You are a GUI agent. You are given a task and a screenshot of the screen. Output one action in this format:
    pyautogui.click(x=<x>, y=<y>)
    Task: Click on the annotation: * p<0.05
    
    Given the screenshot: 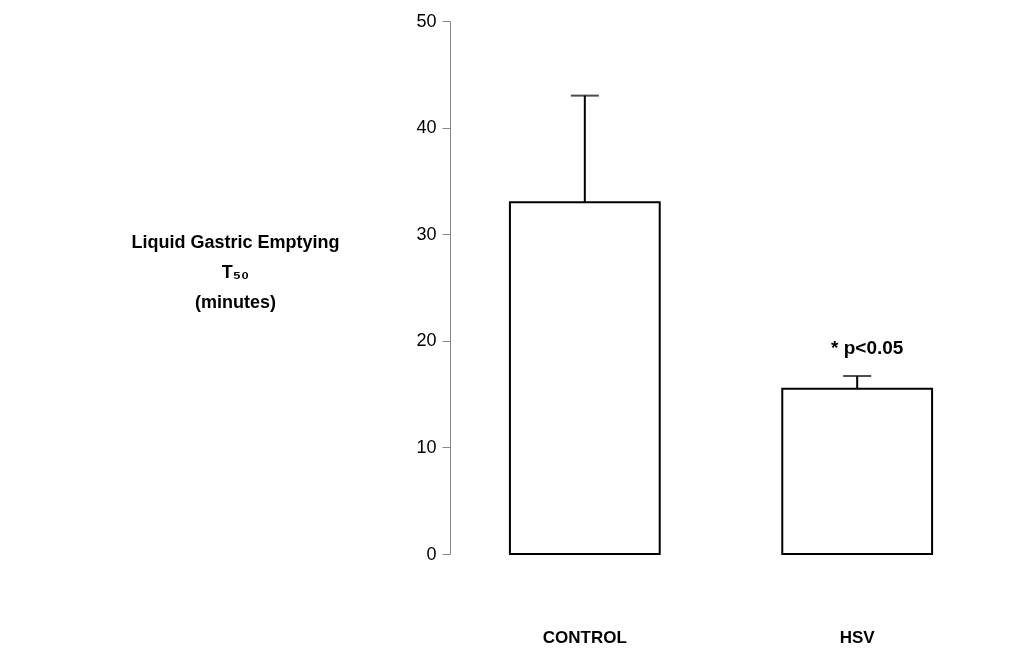 What is the action you would take?
    pyautogui.click(x=867, y=347)
    